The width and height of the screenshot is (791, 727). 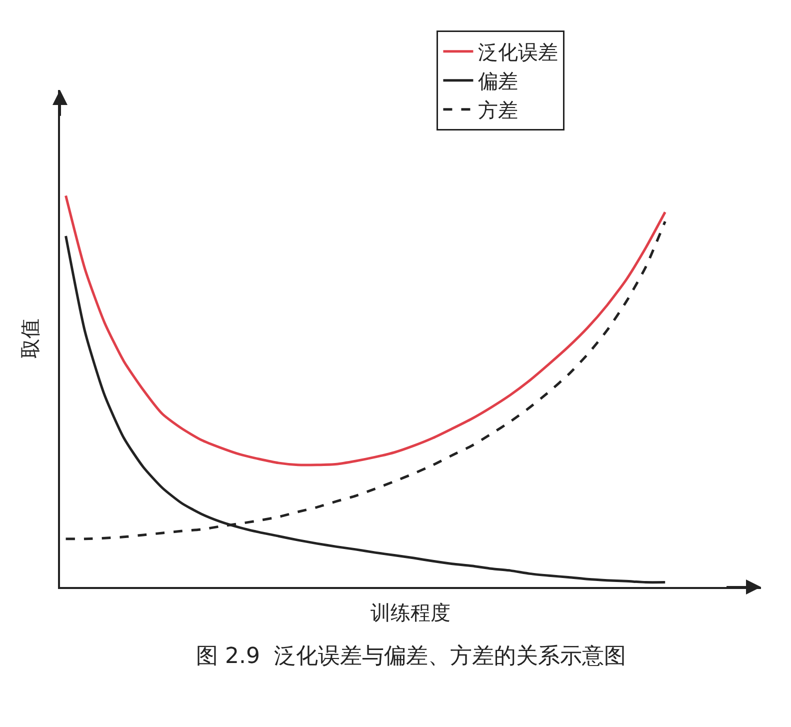 What do you see at coordinates (410, 612) in the screenshot?
I see `x-axis-title: 训练程度` at bounding box center [410, 612].